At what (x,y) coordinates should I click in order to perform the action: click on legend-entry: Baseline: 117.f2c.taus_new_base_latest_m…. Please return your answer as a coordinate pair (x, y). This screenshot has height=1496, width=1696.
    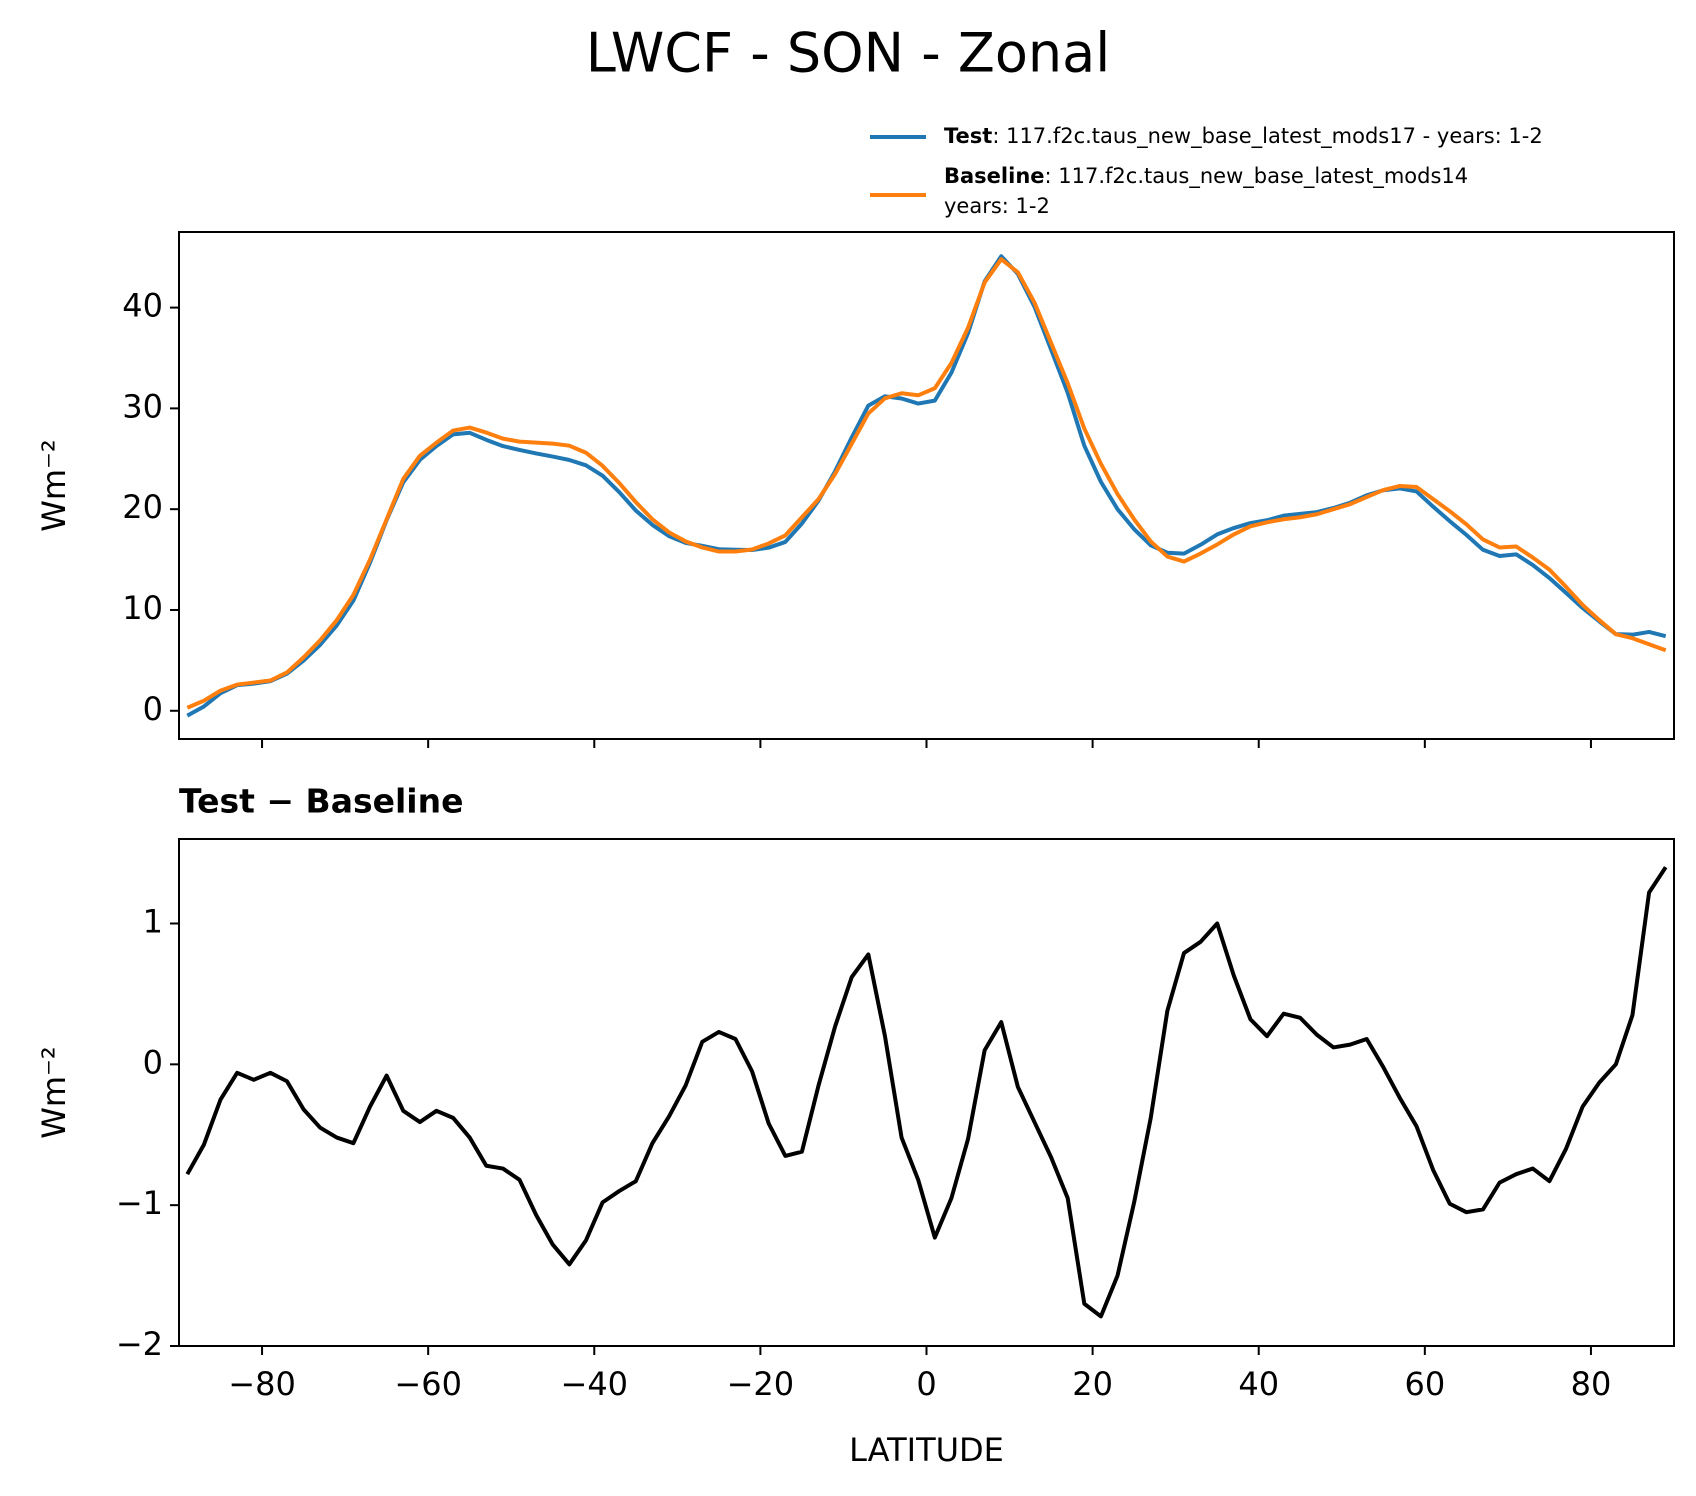
    Looking at the image, I should click on (1206, 176).